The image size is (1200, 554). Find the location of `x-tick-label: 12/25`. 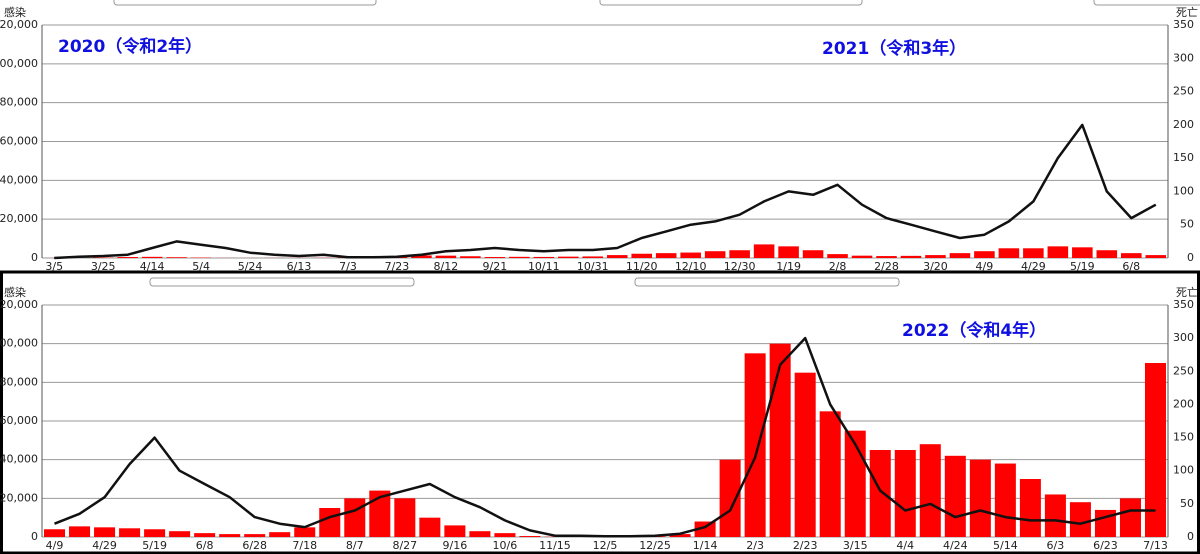

x-tick-label: 12/25 is located at coordinates (655, 545).